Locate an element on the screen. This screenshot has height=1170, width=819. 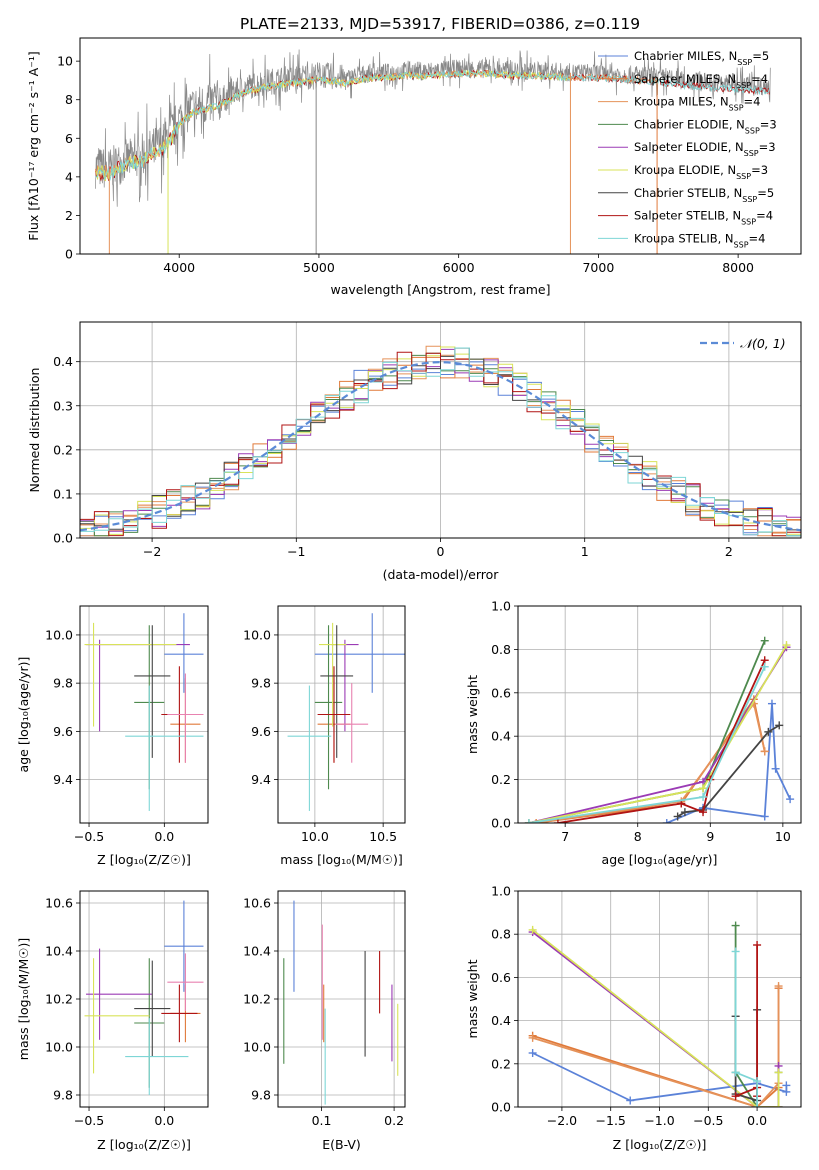
z_weight-plot-area is located at coordinates (659, 1014).